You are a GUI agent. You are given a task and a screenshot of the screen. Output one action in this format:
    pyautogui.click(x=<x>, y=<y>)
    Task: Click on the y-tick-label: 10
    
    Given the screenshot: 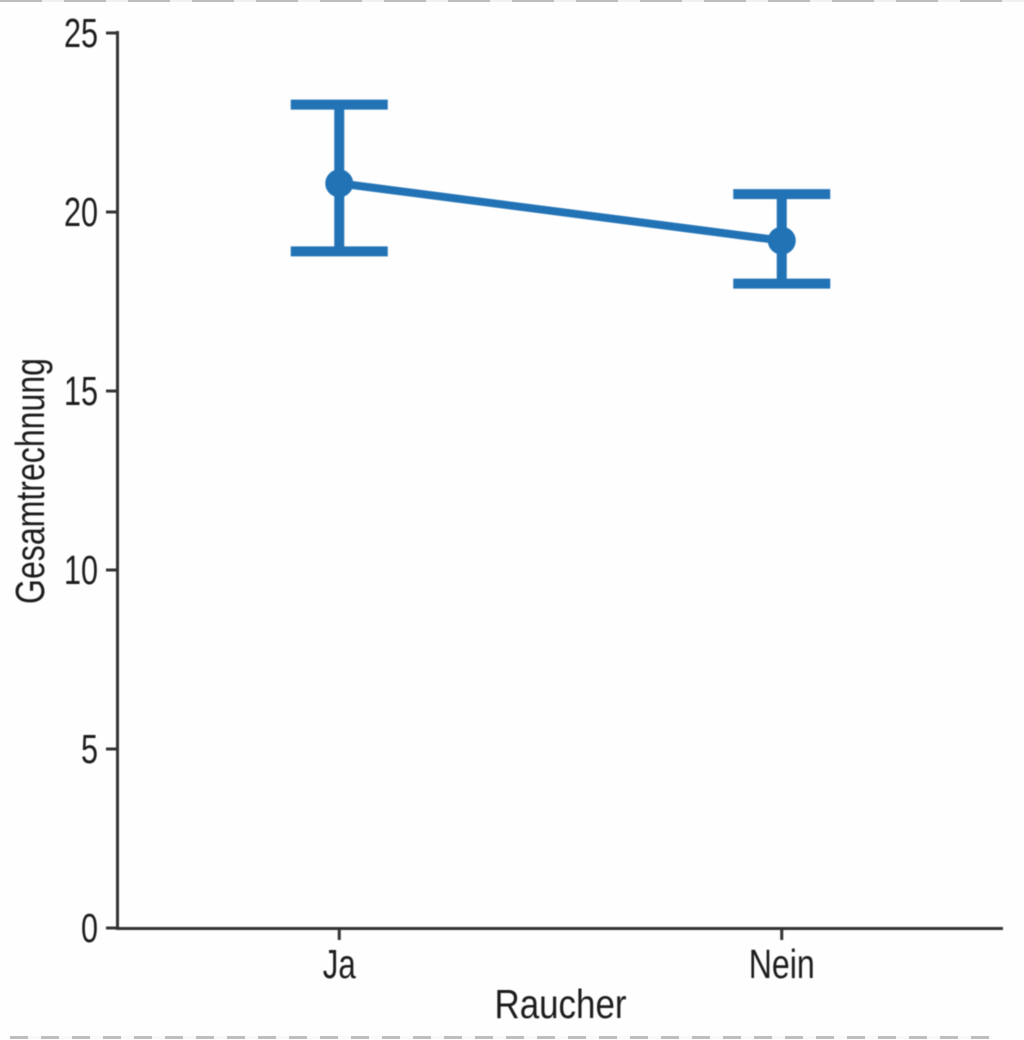 What is the action you would take?
    pyautogui.click(x=81, y=570)
    